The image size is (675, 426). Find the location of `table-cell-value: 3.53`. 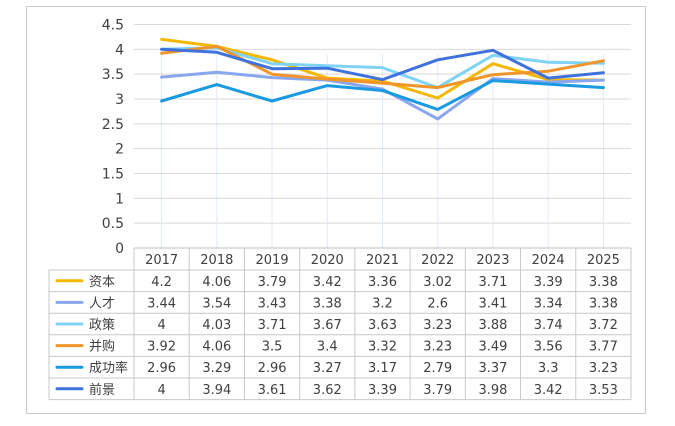

table-cell-value: 3.53 is located at coordinates (603, 390).